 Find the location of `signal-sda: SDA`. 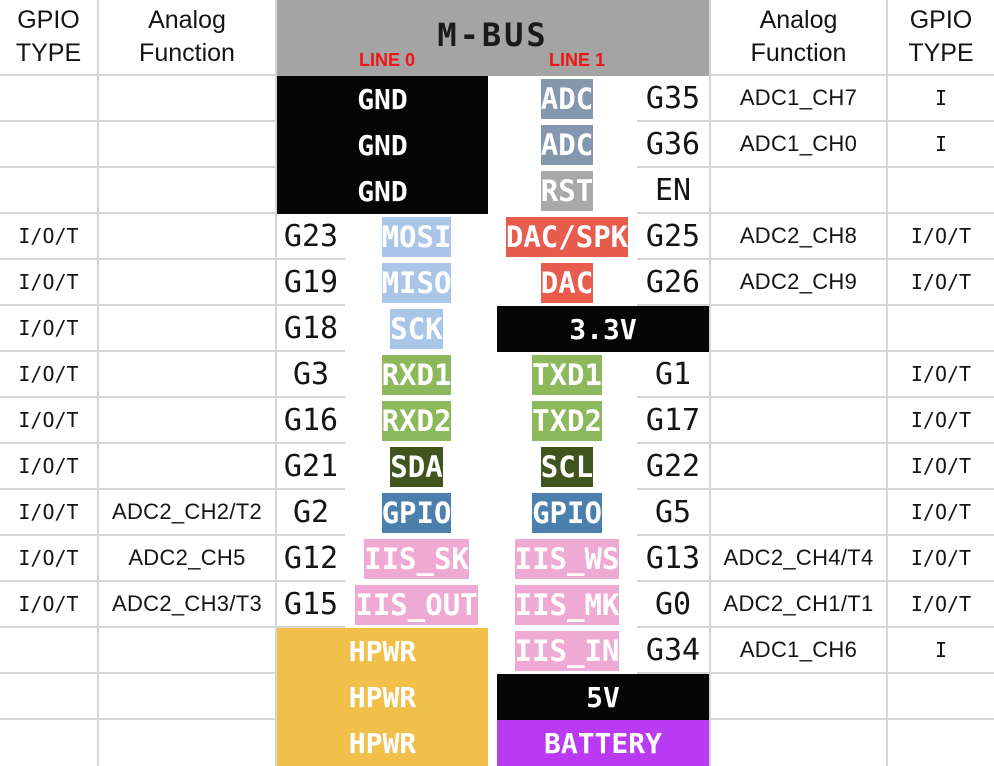

signal-sda: SDA is located at coordinates (416, 467).